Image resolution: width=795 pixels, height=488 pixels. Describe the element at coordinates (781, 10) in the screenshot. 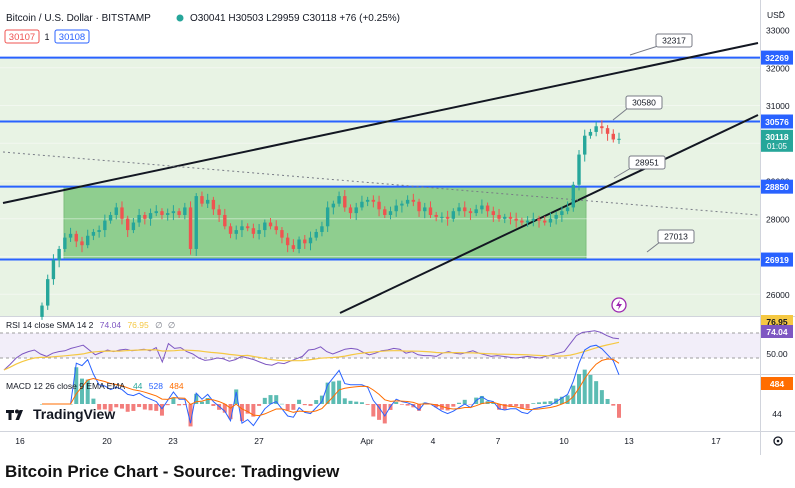

I see `currency-chevron-icon: ⌄` at that location.